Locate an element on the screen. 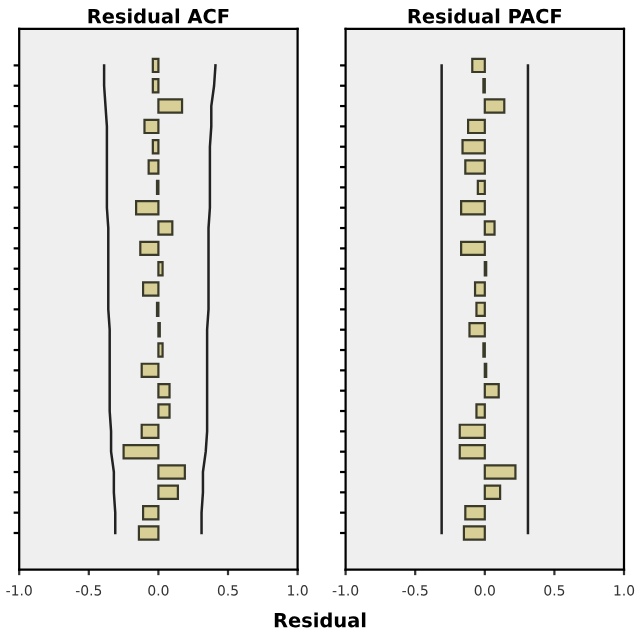  chart-title: Residual ACF is located at coordinates (158, 16).